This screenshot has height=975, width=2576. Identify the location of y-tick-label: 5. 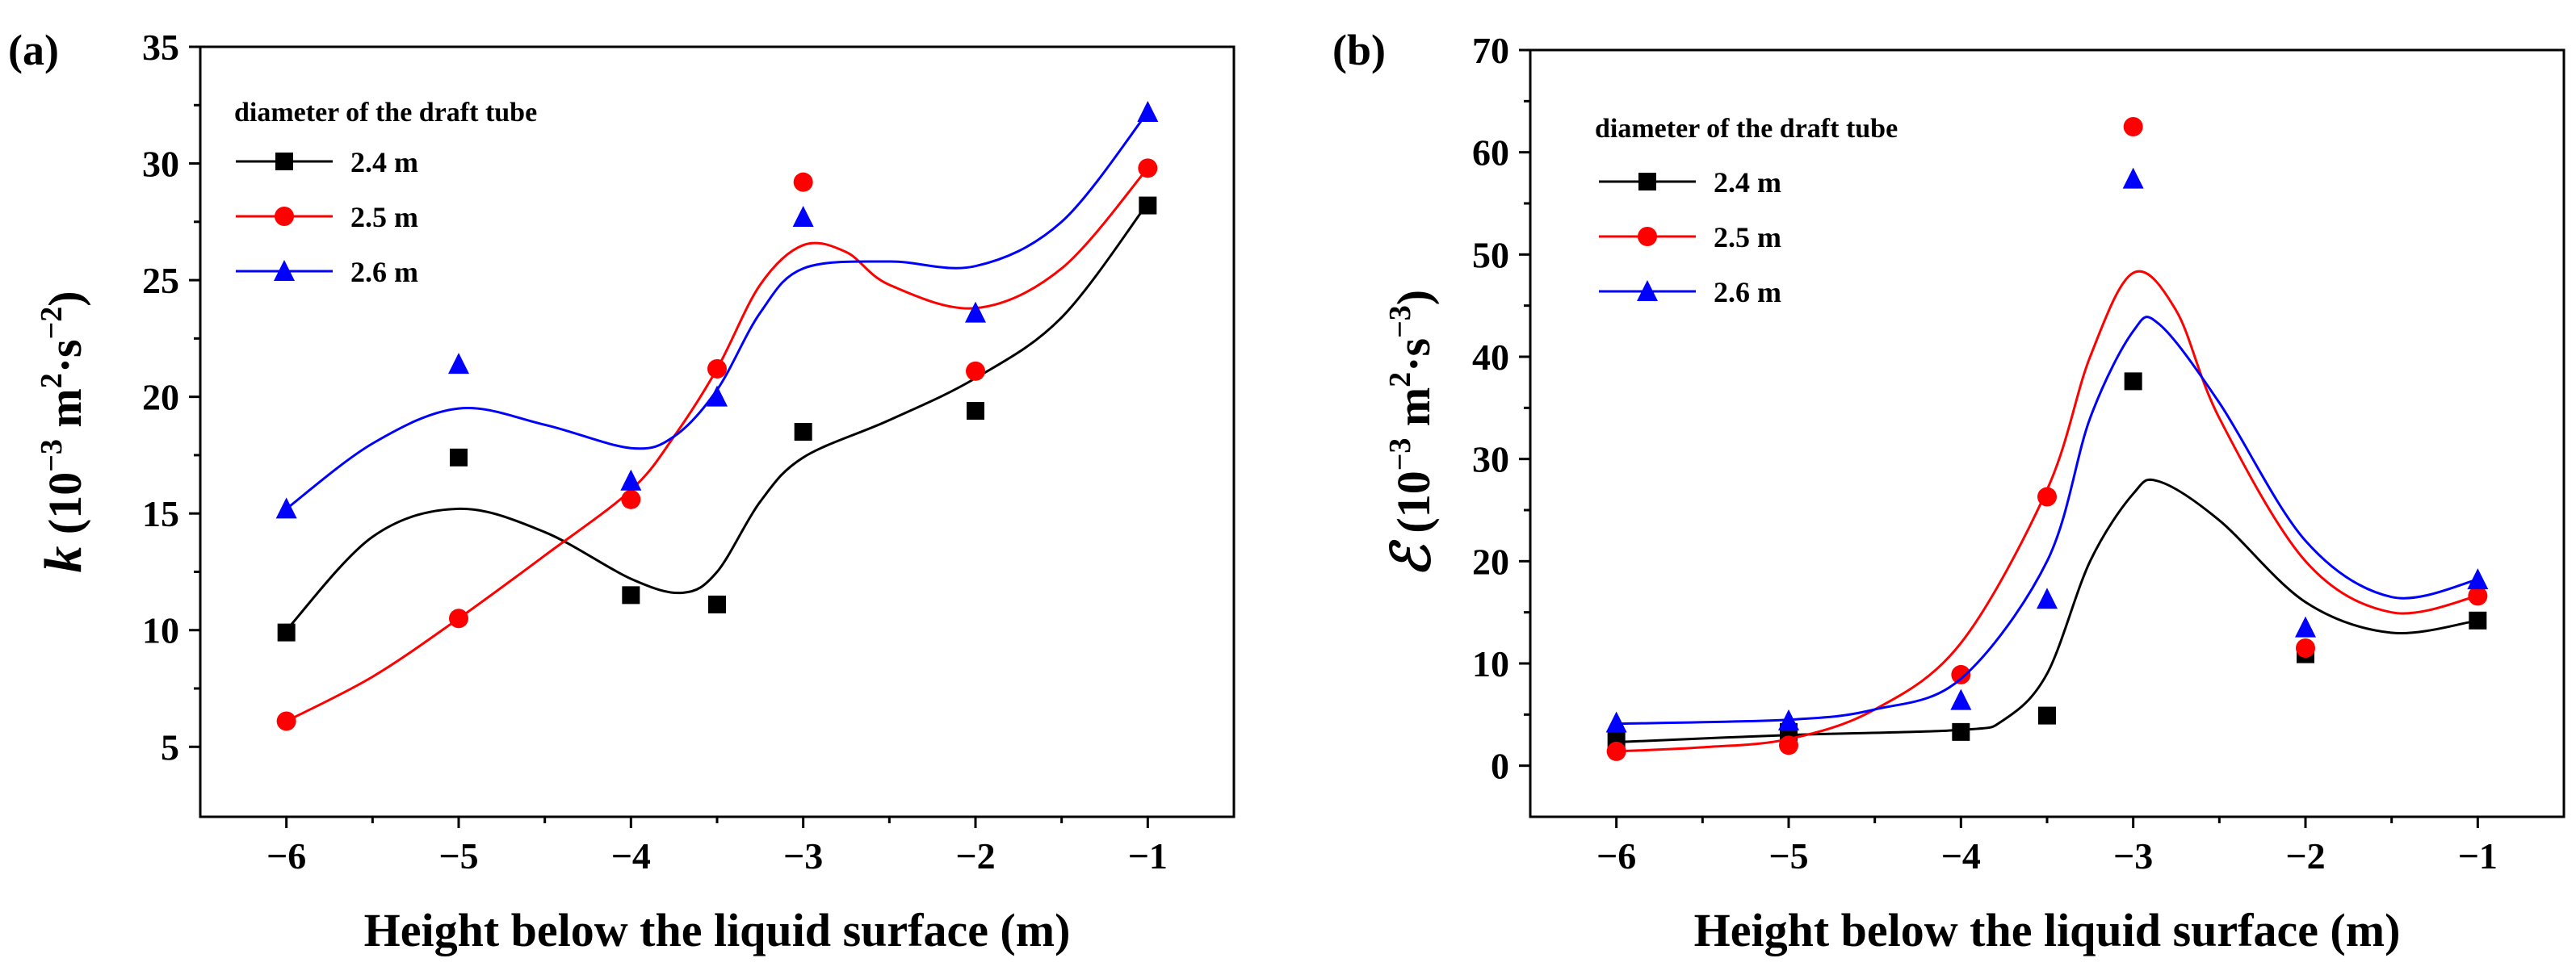
(170, 747).